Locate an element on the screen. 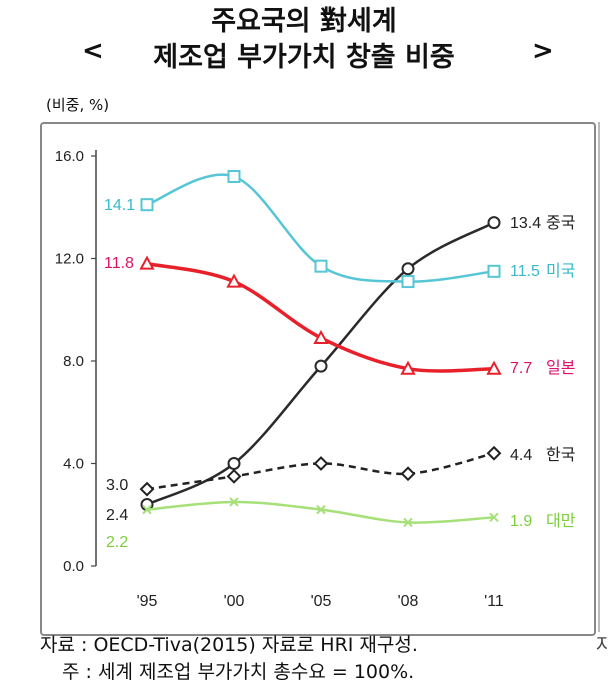 Image resolution: width=608 pixels, height=700 pixels. chart-title: 주요국의 對세계 제조업 부가가치 창출 비중 is located at coordinates (304, 40).